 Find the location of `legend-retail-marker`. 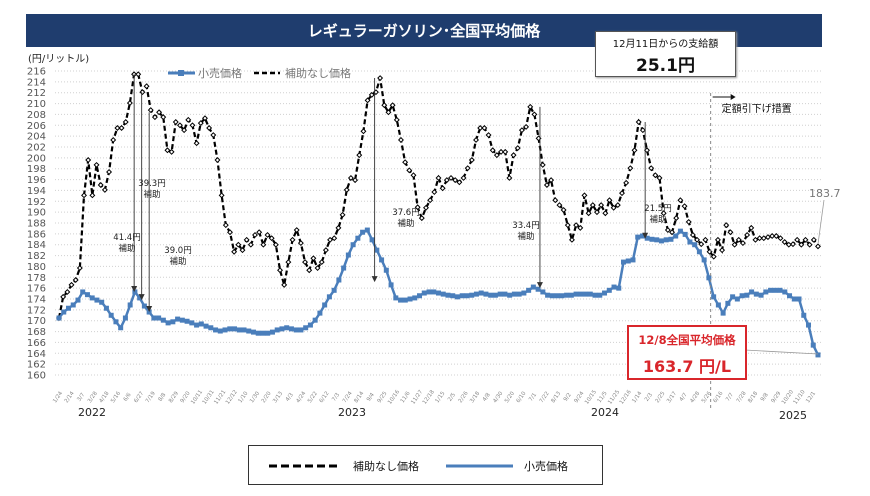

legend-retail-marker is located at coordinates (181, 73).